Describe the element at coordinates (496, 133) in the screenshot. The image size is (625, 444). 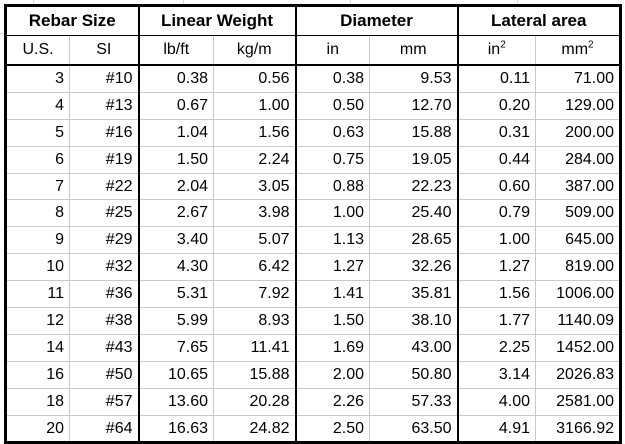
I see `cell-r2c6: 0.31` at that location.